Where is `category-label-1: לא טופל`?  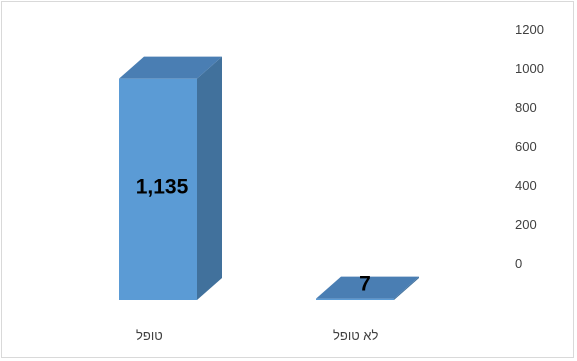 category-label-1: לא טופל is located at coordinates (355, 335).